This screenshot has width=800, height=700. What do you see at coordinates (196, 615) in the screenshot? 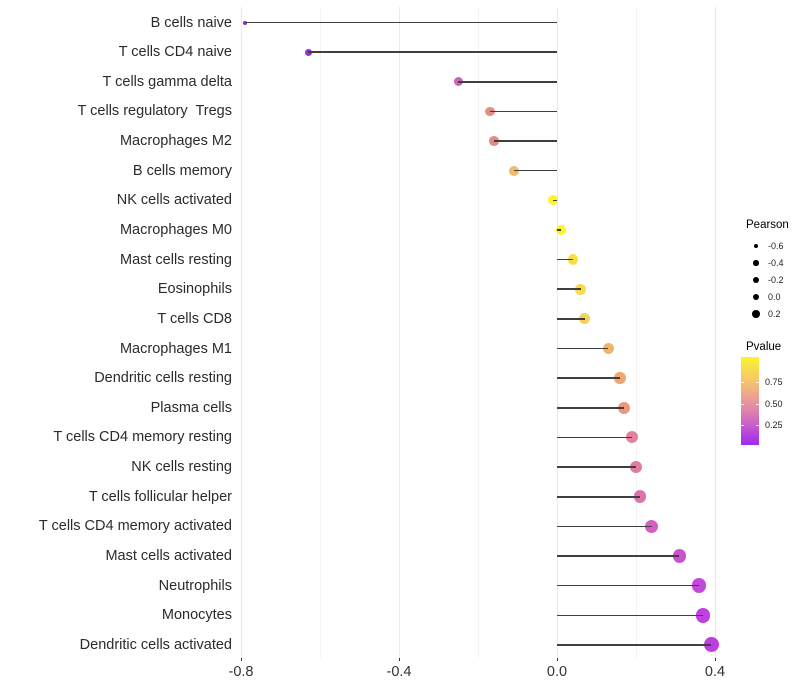
I see `category-label: Monocytes` at bounding box center [196, 615].